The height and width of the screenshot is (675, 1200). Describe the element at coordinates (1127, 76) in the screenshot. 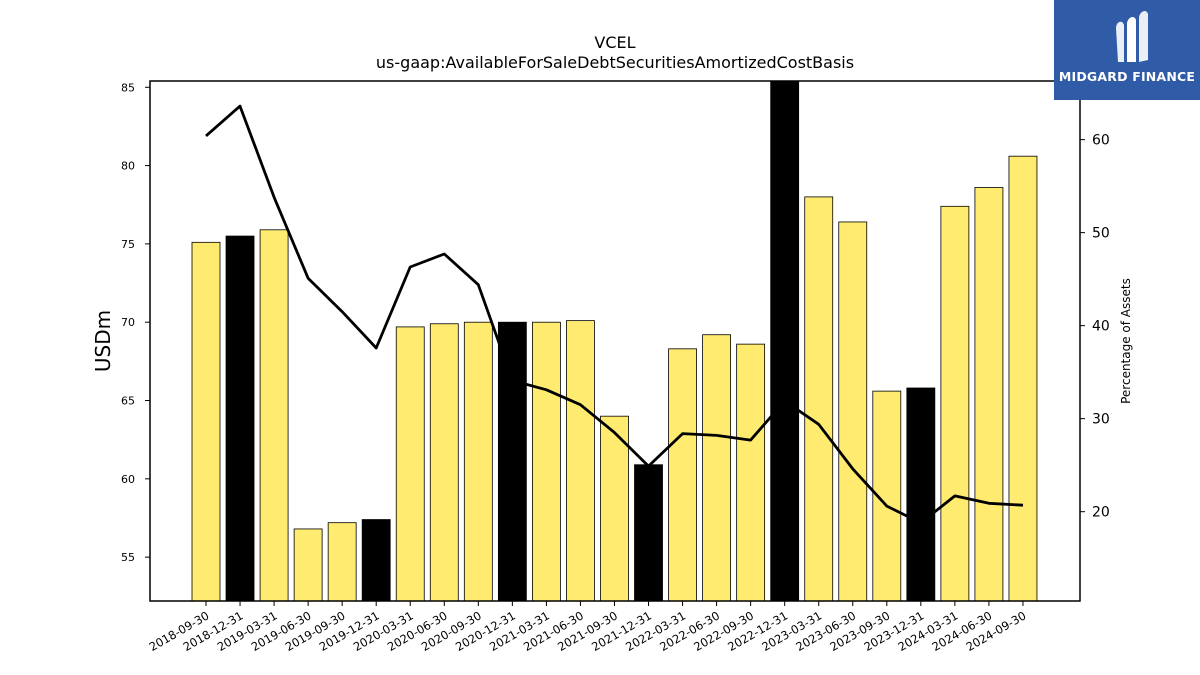

I see `logo-text: MIDGARD FINANCE` at that location.